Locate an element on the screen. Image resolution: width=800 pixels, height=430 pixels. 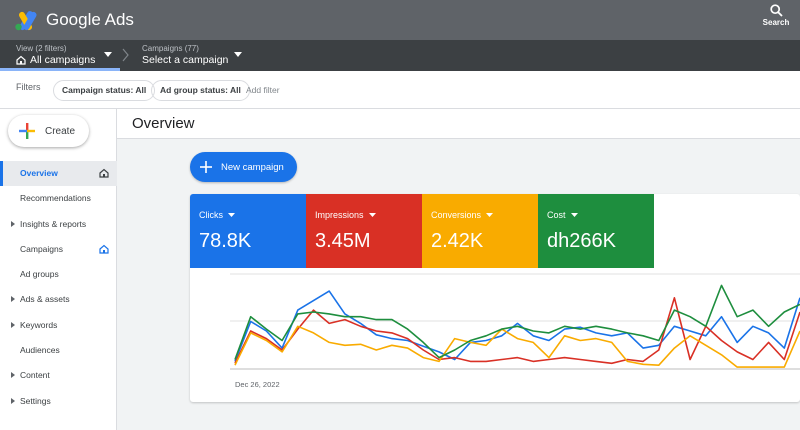
series-line-cost is located at coordinates (517, 322).